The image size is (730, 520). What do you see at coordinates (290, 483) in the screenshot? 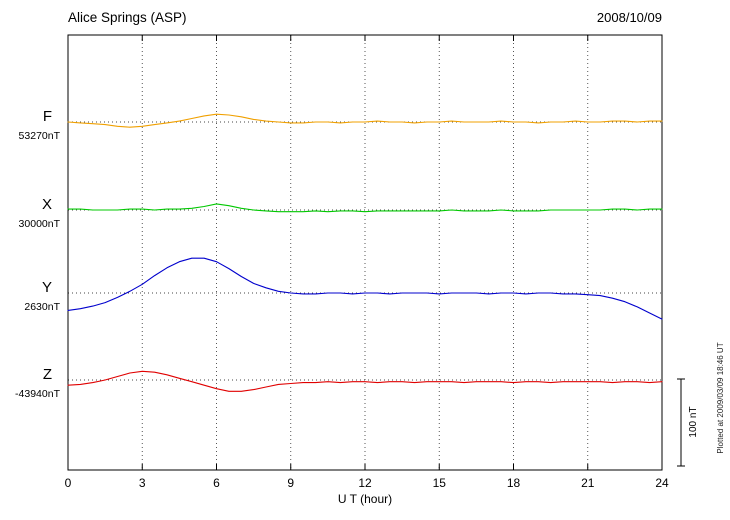
I see `x-tick-label: 9` at bounding box center [290, 483].